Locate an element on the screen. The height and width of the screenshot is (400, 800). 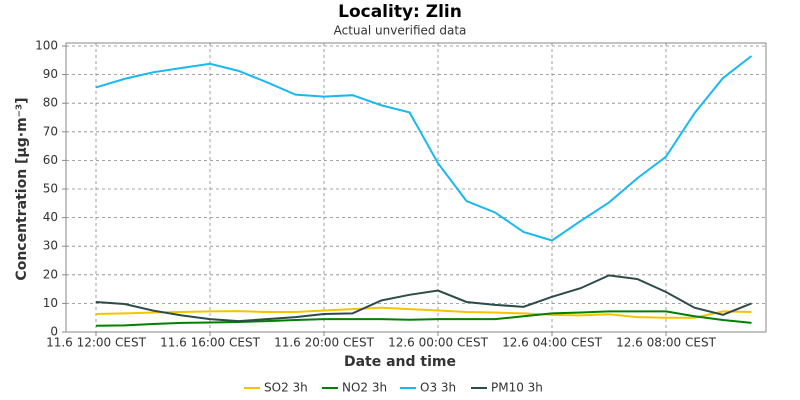
x-tick-label: 12.6 00:00 CEST is located at coordinates (438, 343).